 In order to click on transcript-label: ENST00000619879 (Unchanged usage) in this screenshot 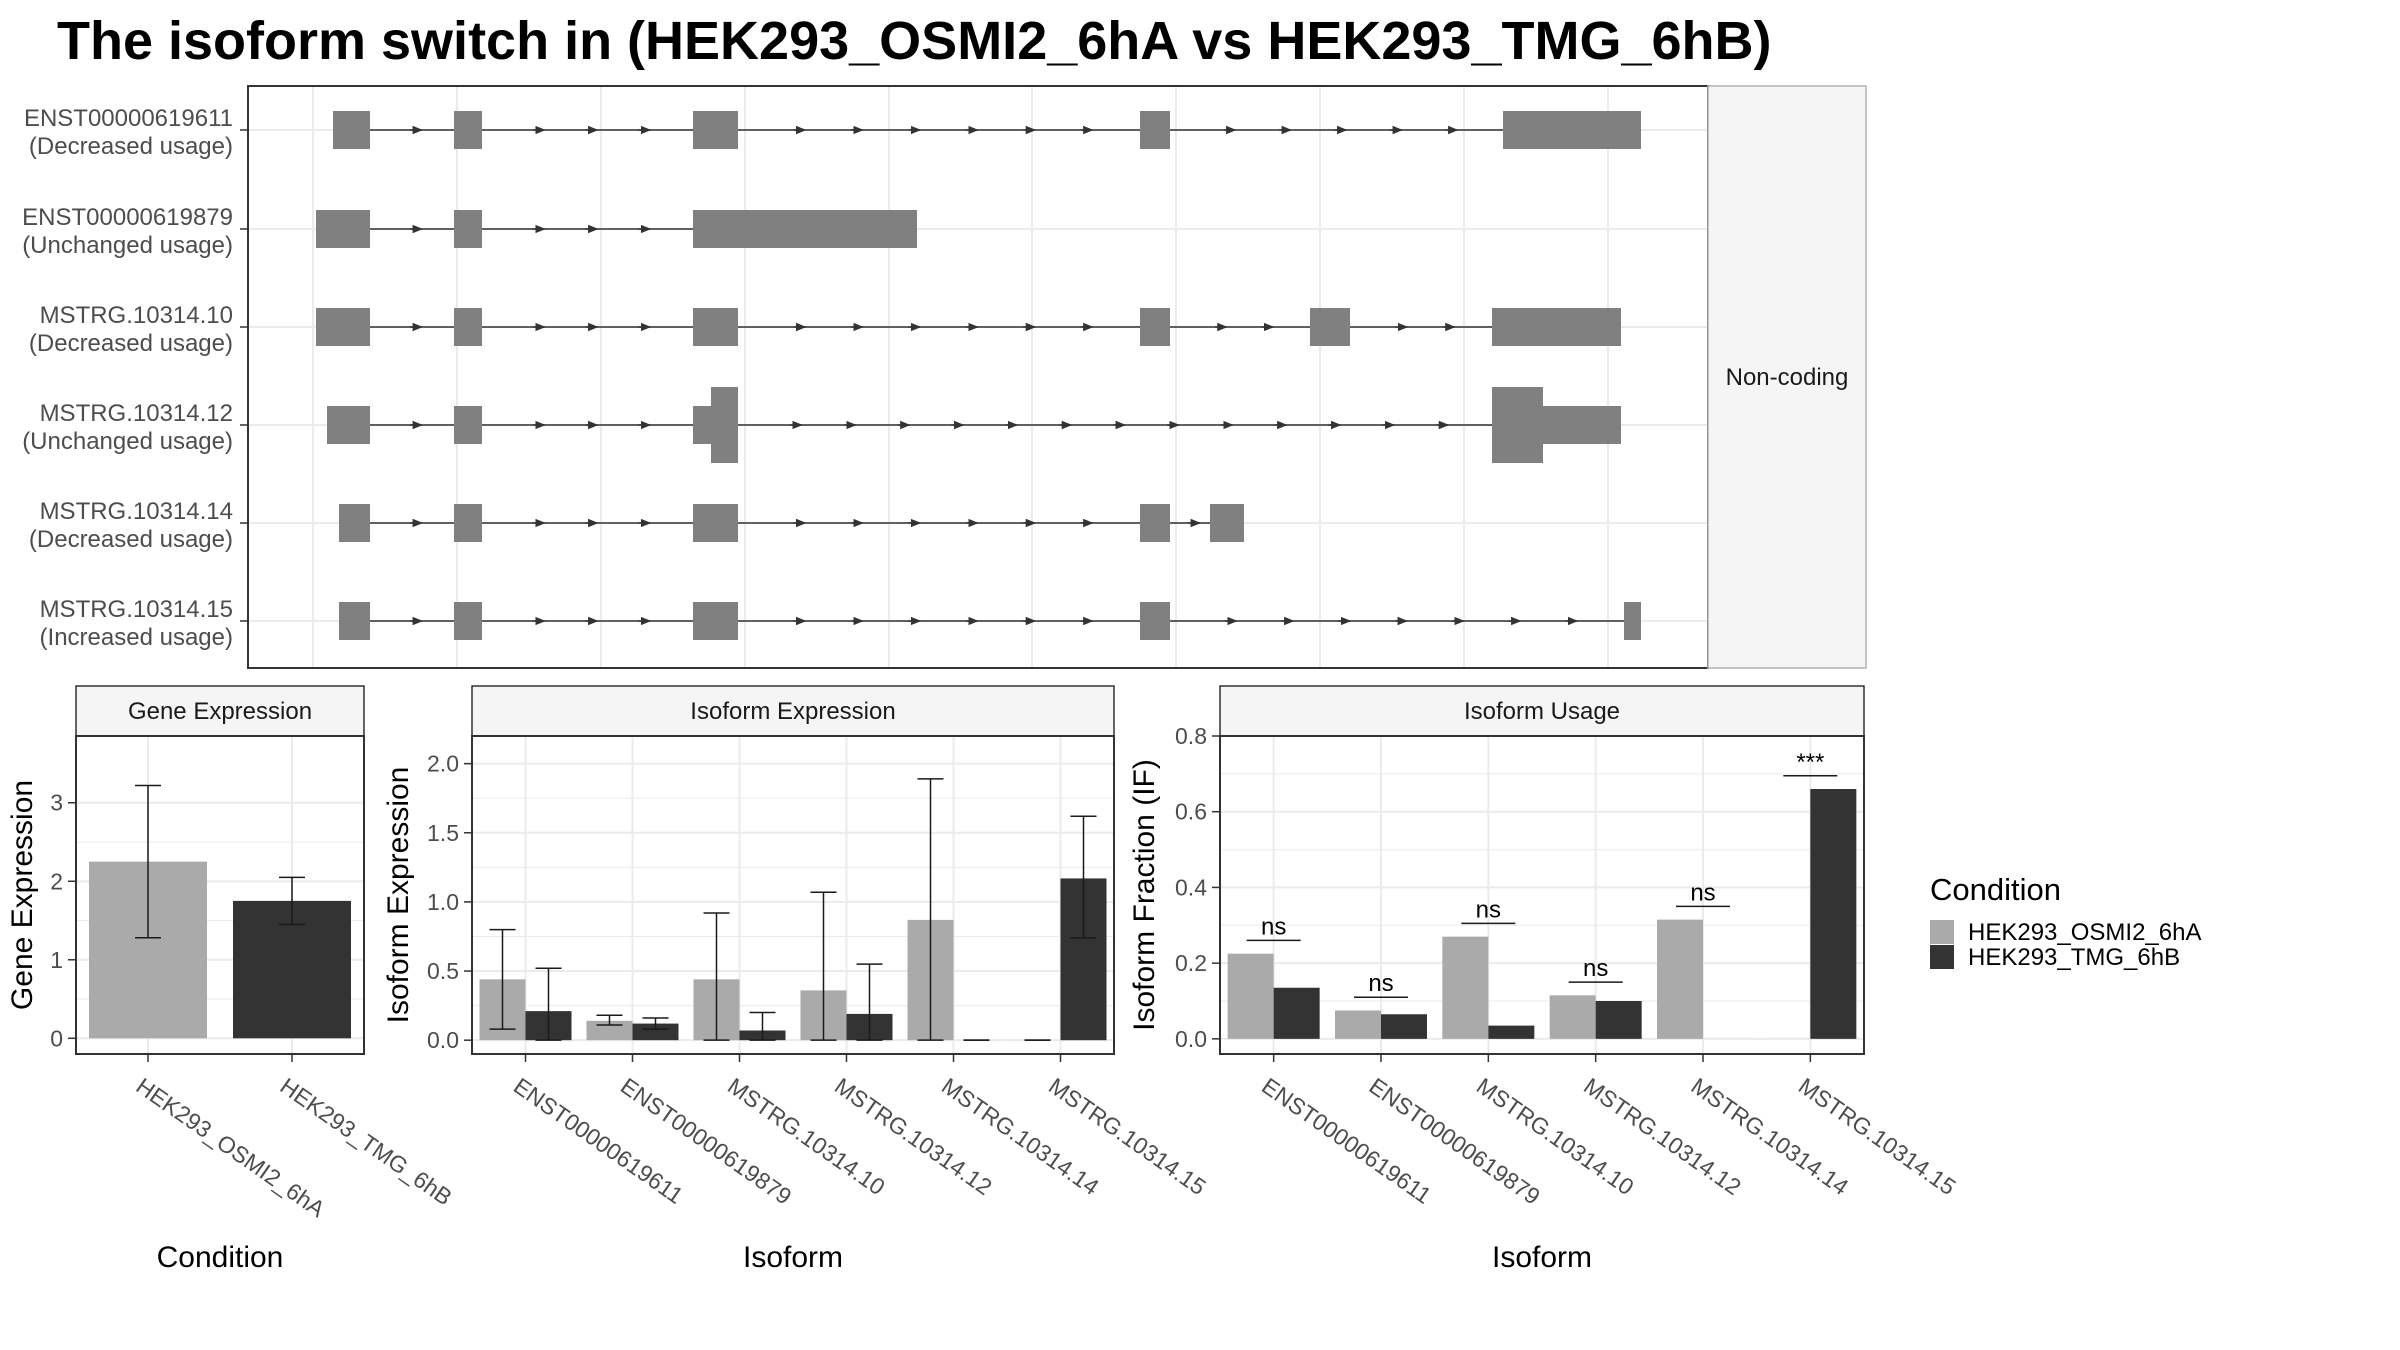, I will do `click(127, 231)`.